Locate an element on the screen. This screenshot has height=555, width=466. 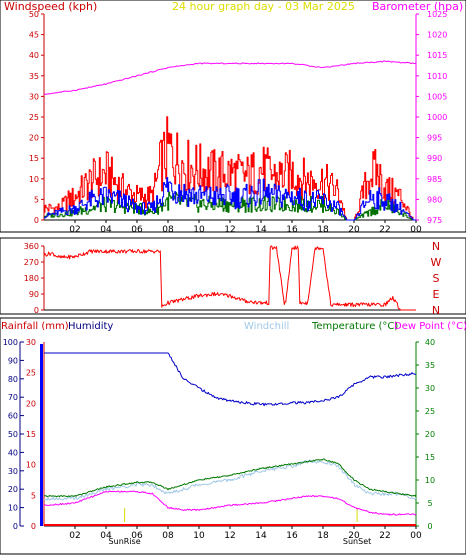
series-temperature-line is located at coordinates (230, 478).